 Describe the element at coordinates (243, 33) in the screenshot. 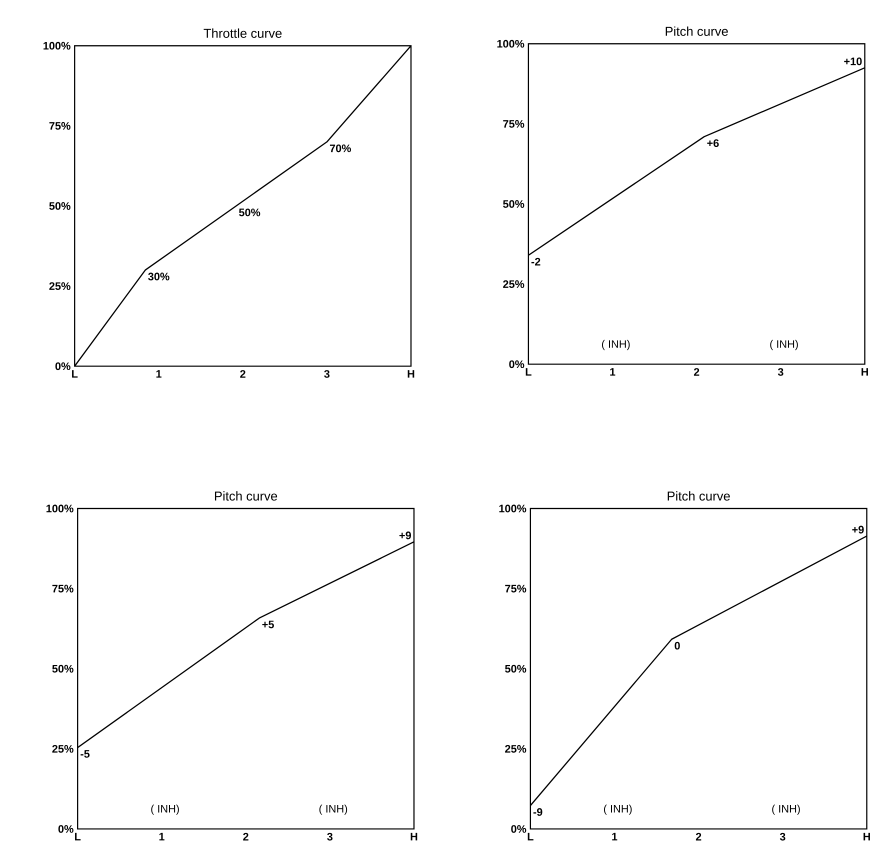

I see `chart-title: Throttle curve` at that location.